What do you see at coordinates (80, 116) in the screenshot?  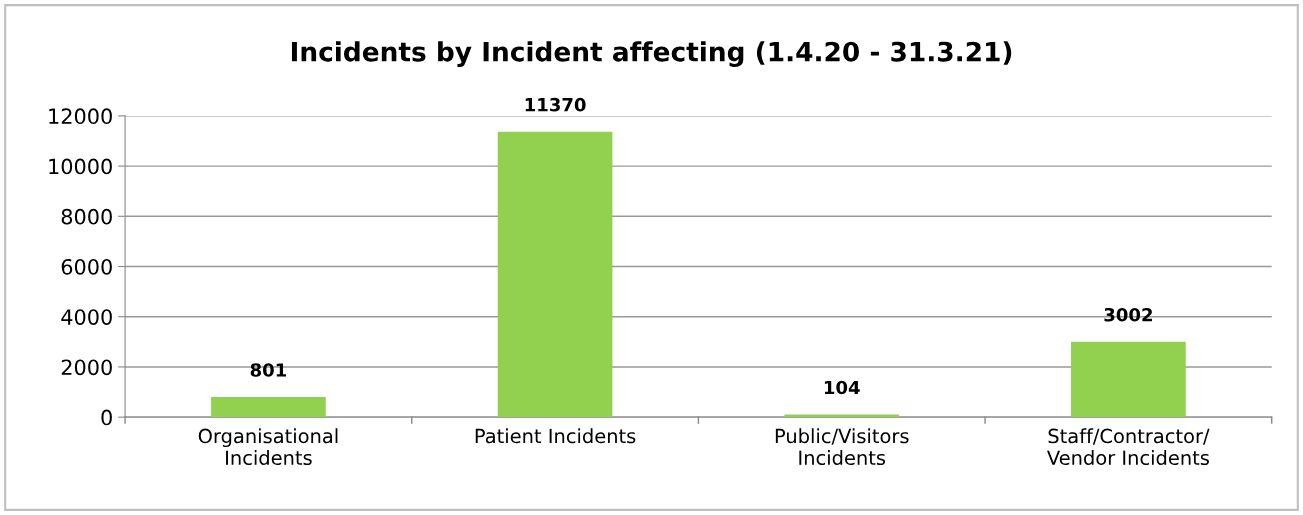 I see `y-tick-label: 12000` at bounding box center [80, 116].